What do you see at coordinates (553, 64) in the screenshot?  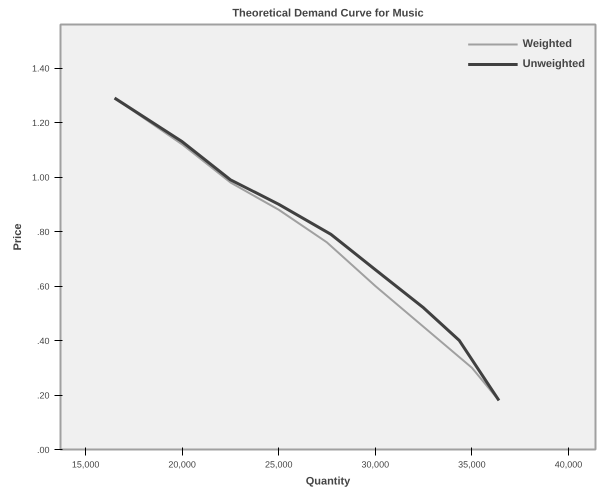 I see `legend-label: Unweighted` at bounding box center [553, 64].